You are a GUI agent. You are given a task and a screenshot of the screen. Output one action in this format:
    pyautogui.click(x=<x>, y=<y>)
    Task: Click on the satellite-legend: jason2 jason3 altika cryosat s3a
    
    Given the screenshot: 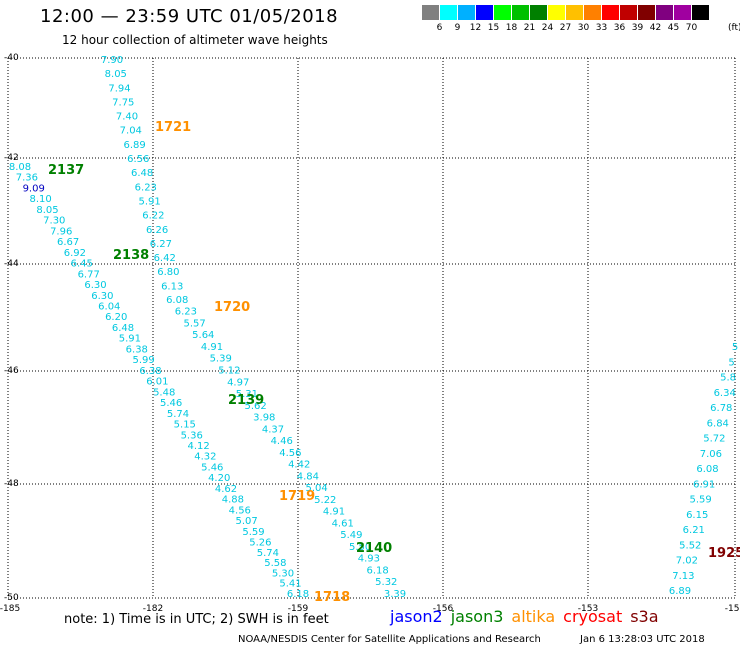 What is the action you would take?
    pyautogui.click(x=528, y=616)
    